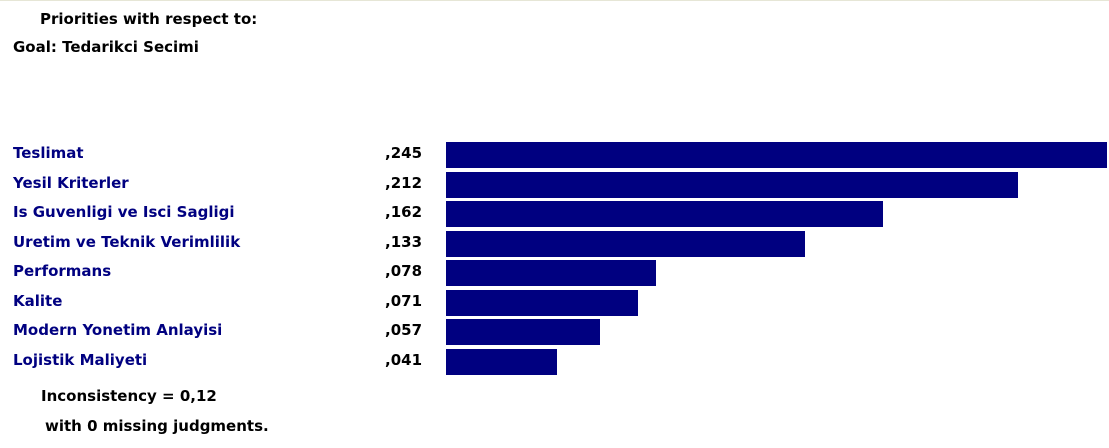 The width and height of the screenshot is (1109, 448). Describe the element at coordinates (62, 271) in the screenshot. I see `criterion-label: Performans` at that location.